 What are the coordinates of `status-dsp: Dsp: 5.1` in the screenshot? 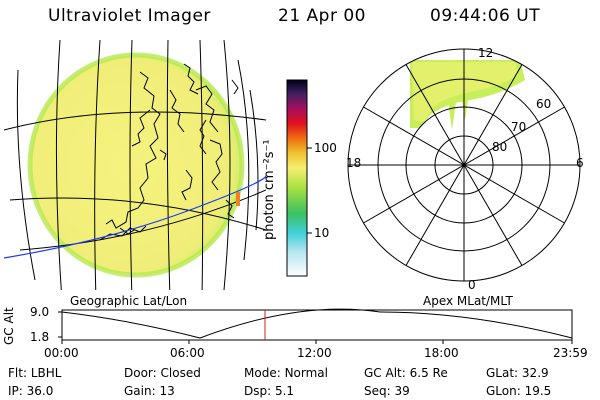 It's located at (269, 391).